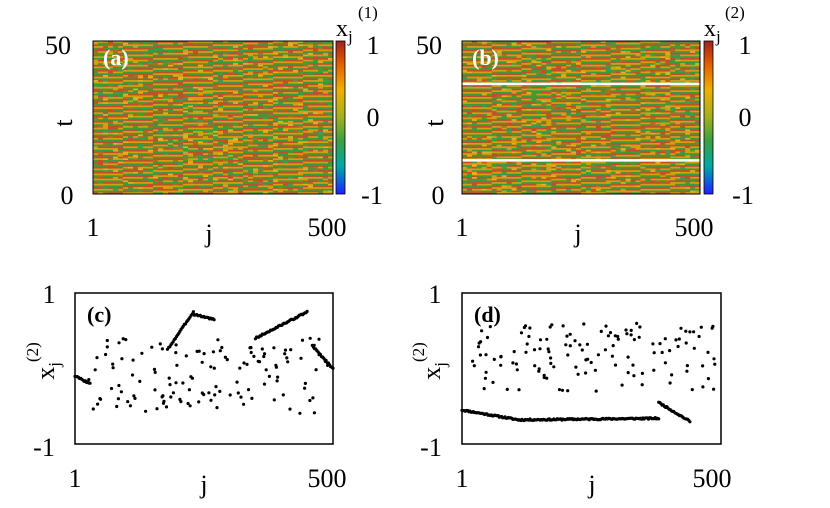  I want to click on y-axis-label-a: t, so click(63, 123).